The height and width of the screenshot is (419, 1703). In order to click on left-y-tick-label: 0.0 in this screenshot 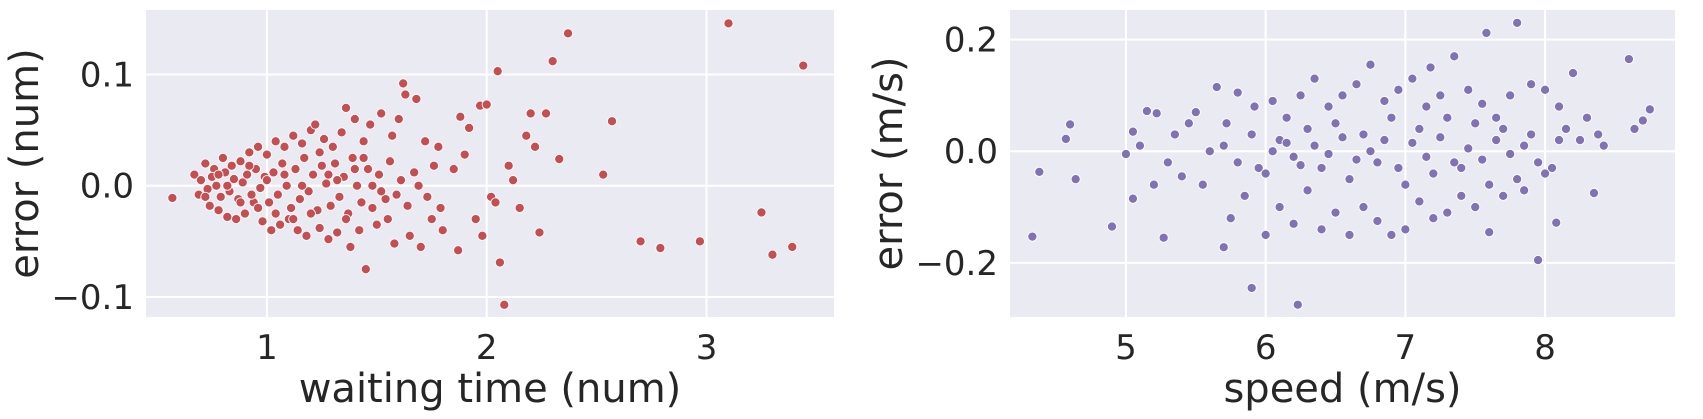, I will do `click(107, 187)`.